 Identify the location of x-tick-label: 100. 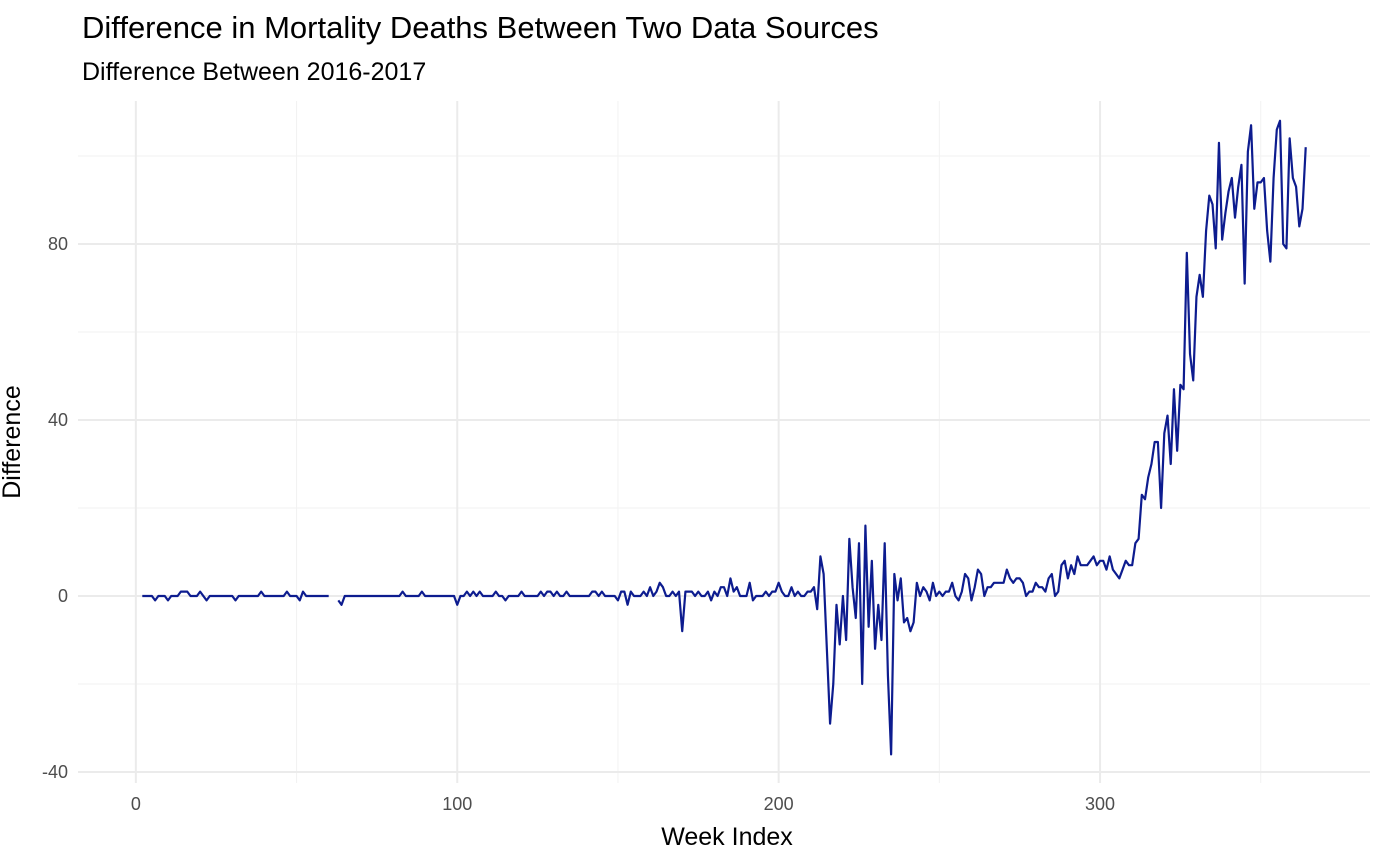
(457, 804).